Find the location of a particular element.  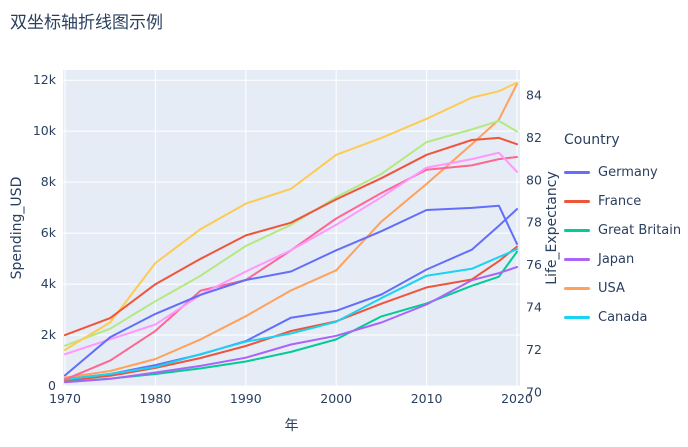

x-tick-label: 1980 is located at coordinates (155, 398).